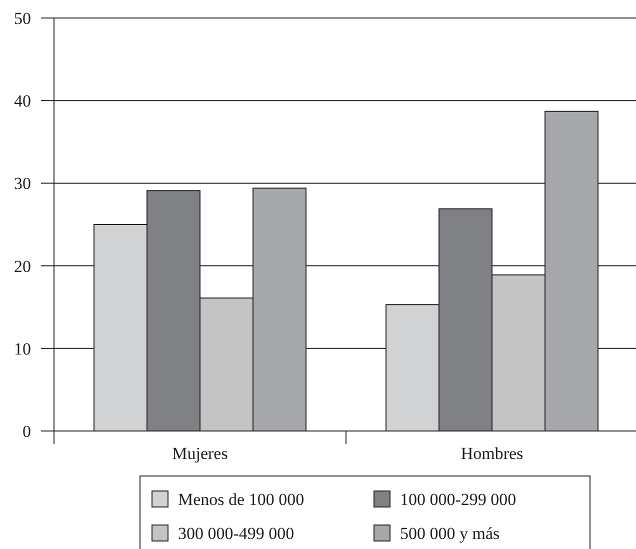  Describe the element at coordinates (200, 453) in the screenshot. I see `x-tick-label: Mujeres` at that location.